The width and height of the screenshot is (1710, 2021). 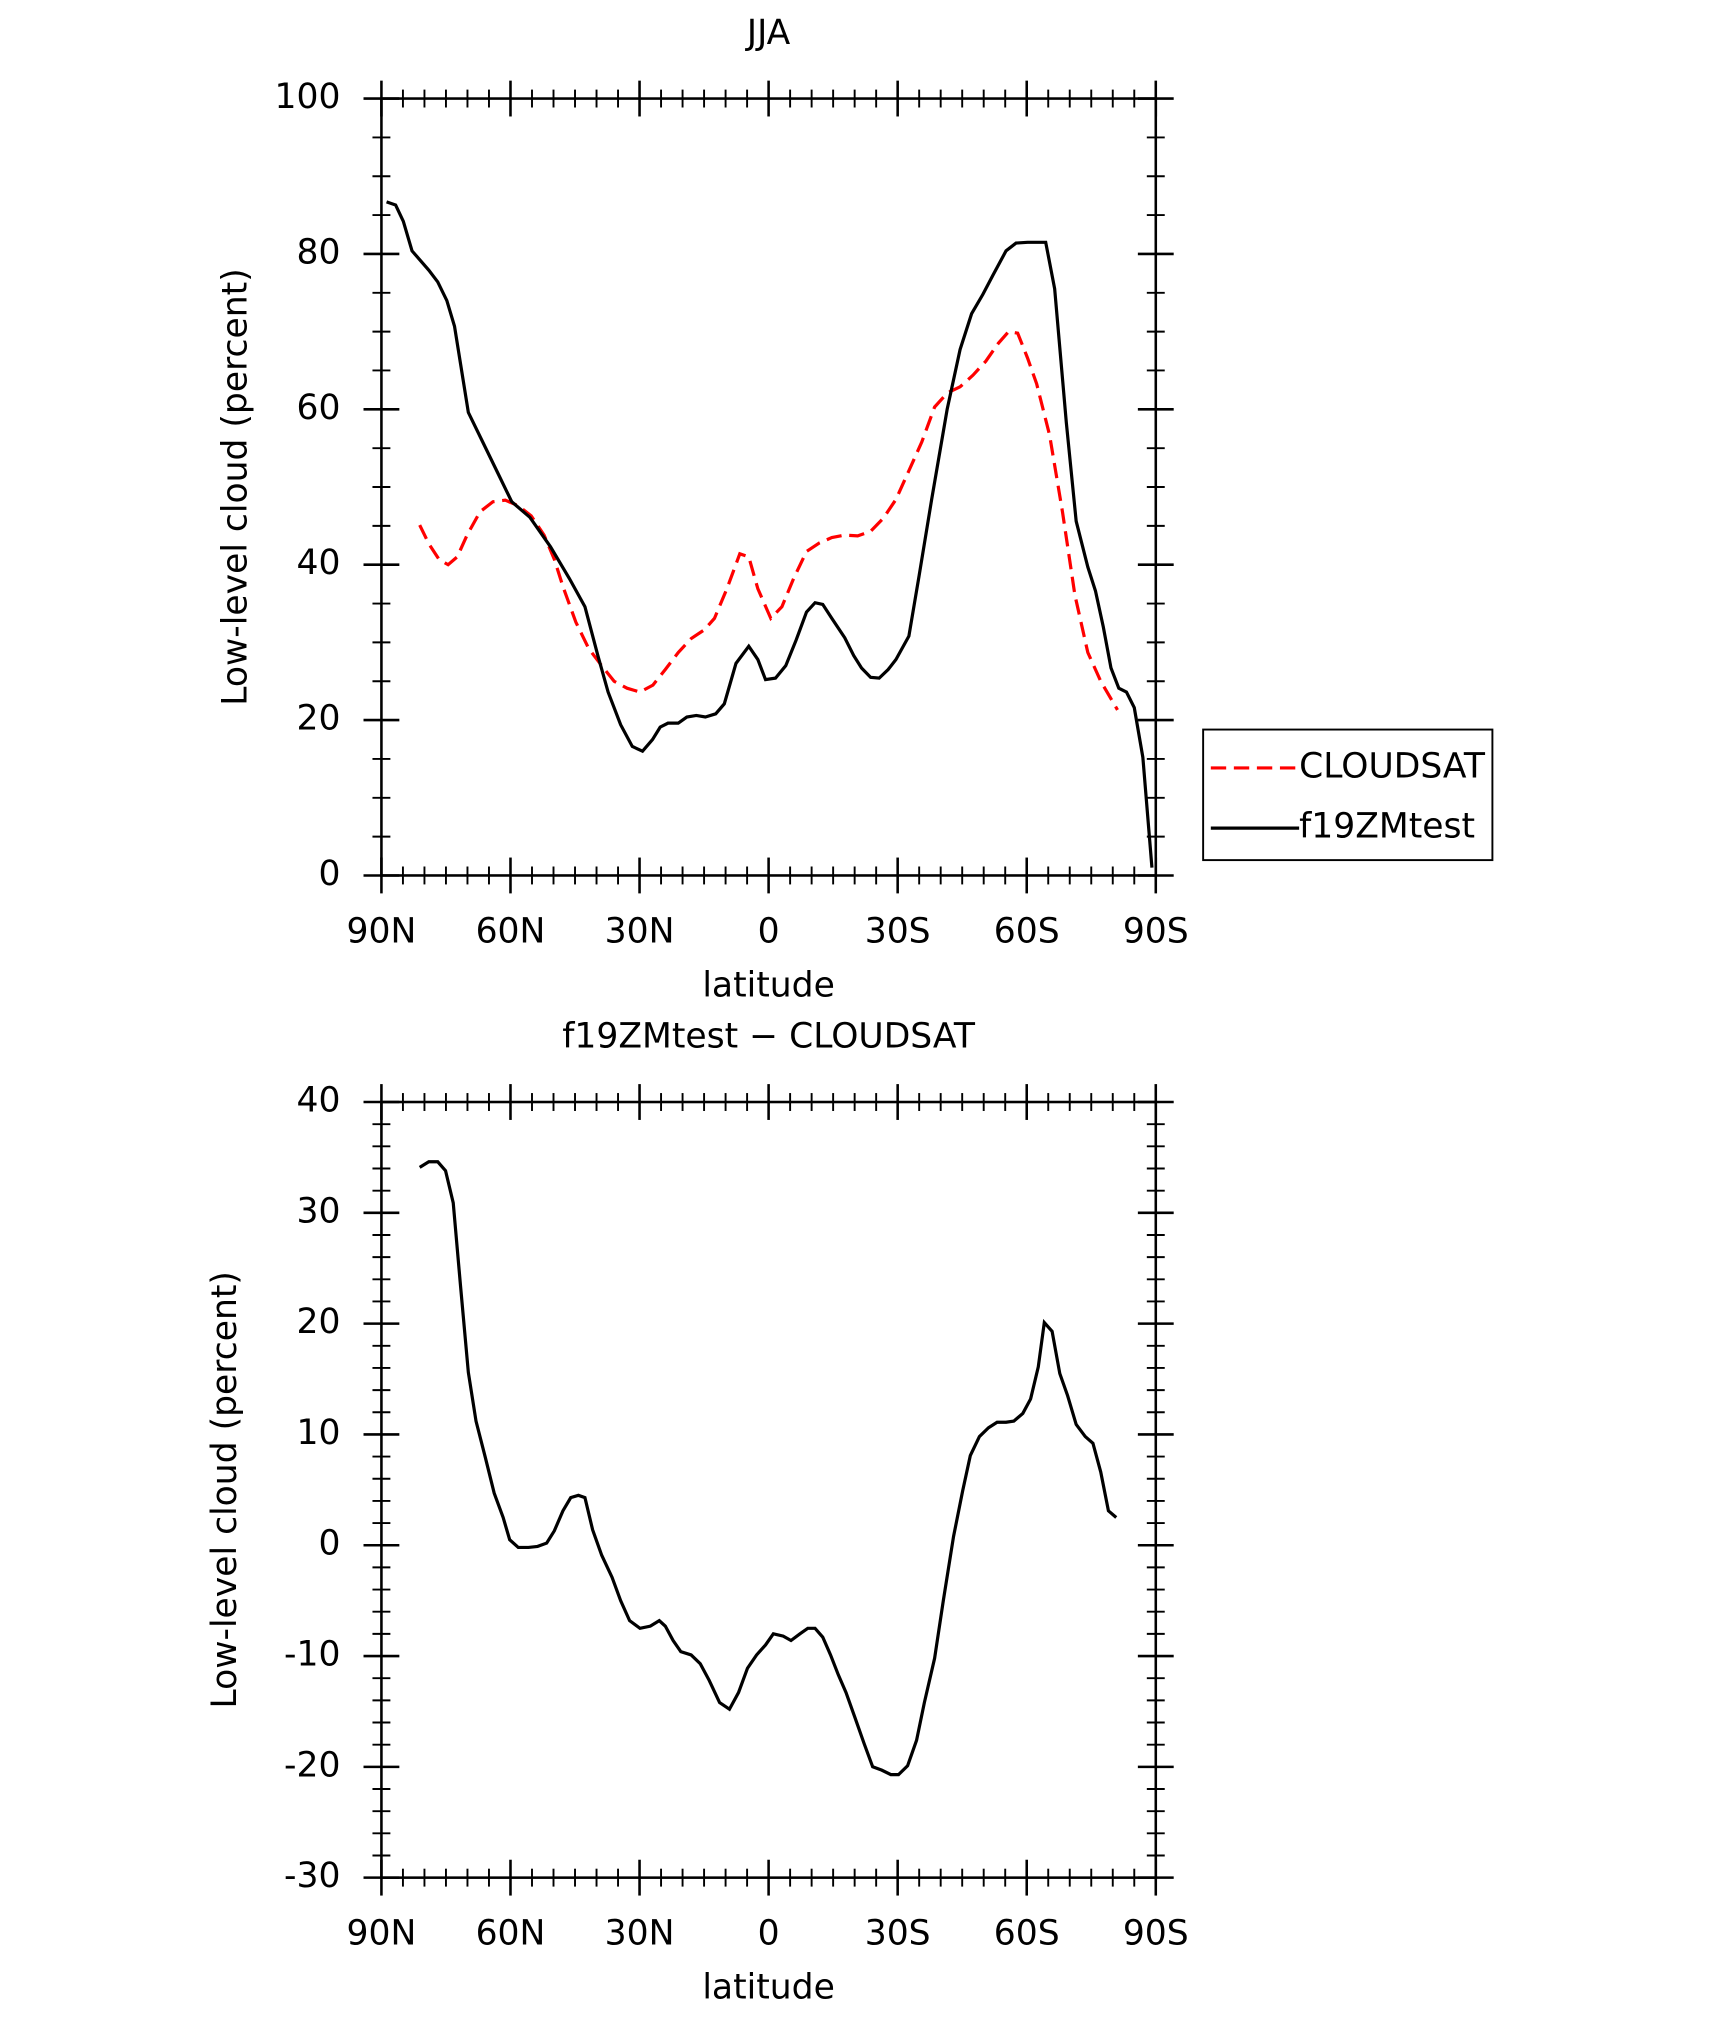 I want to click on legend-label: f19ZMtest, so click(x=1387, y=827).